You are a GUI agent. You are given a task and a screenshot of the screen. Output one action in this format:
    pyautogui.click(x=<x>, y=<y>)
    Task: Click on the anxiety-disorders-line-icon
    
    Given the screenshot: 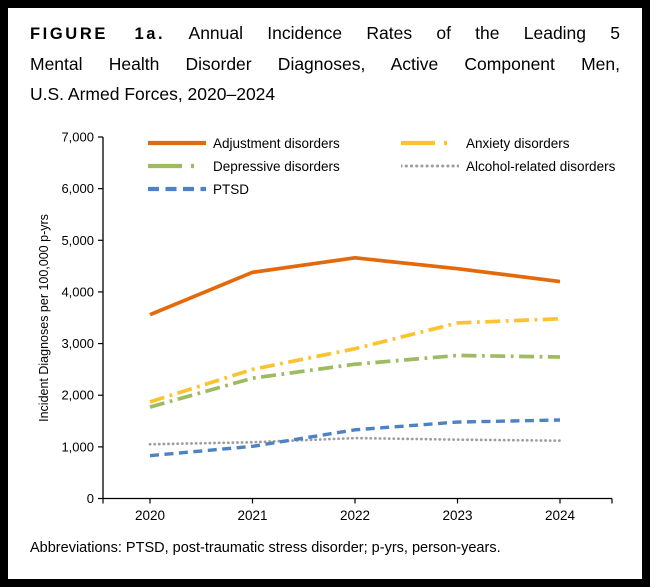 What is the action you would take?
    pyautogui.click(x=430, y=143)
    